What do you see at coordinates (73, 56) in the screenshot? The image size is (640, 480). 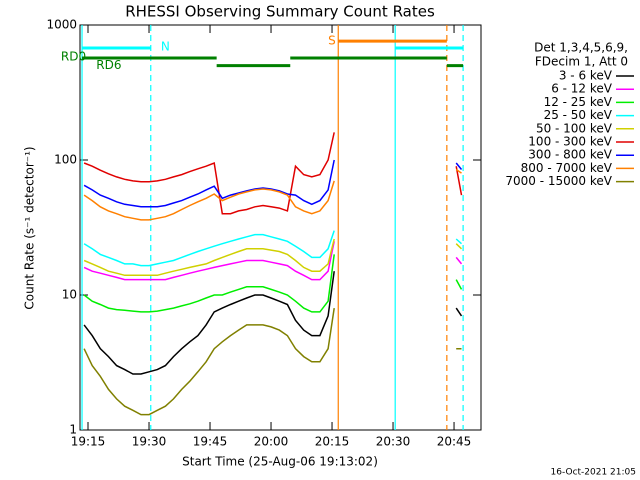 I see `annotation: RD0` at bounding box center [73, 56].